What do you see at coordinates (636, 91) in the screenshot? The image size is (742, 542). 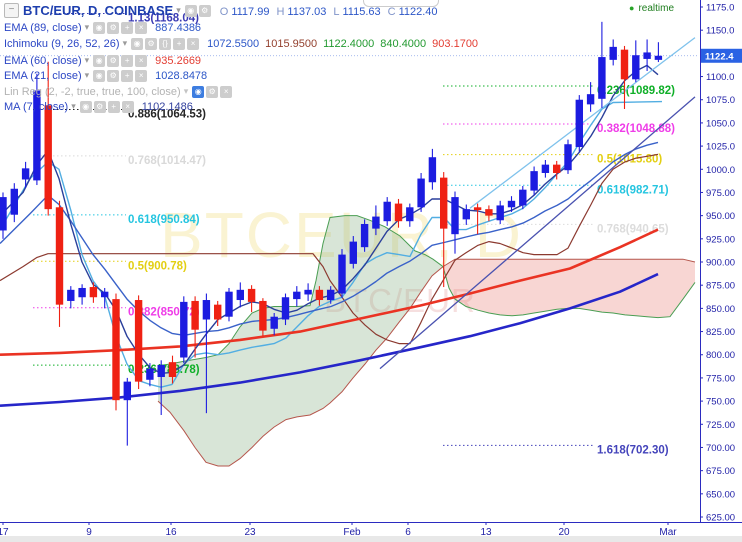 I see `fib-label-right: 0.236(1089.82)` at bounding box center [636, 91].